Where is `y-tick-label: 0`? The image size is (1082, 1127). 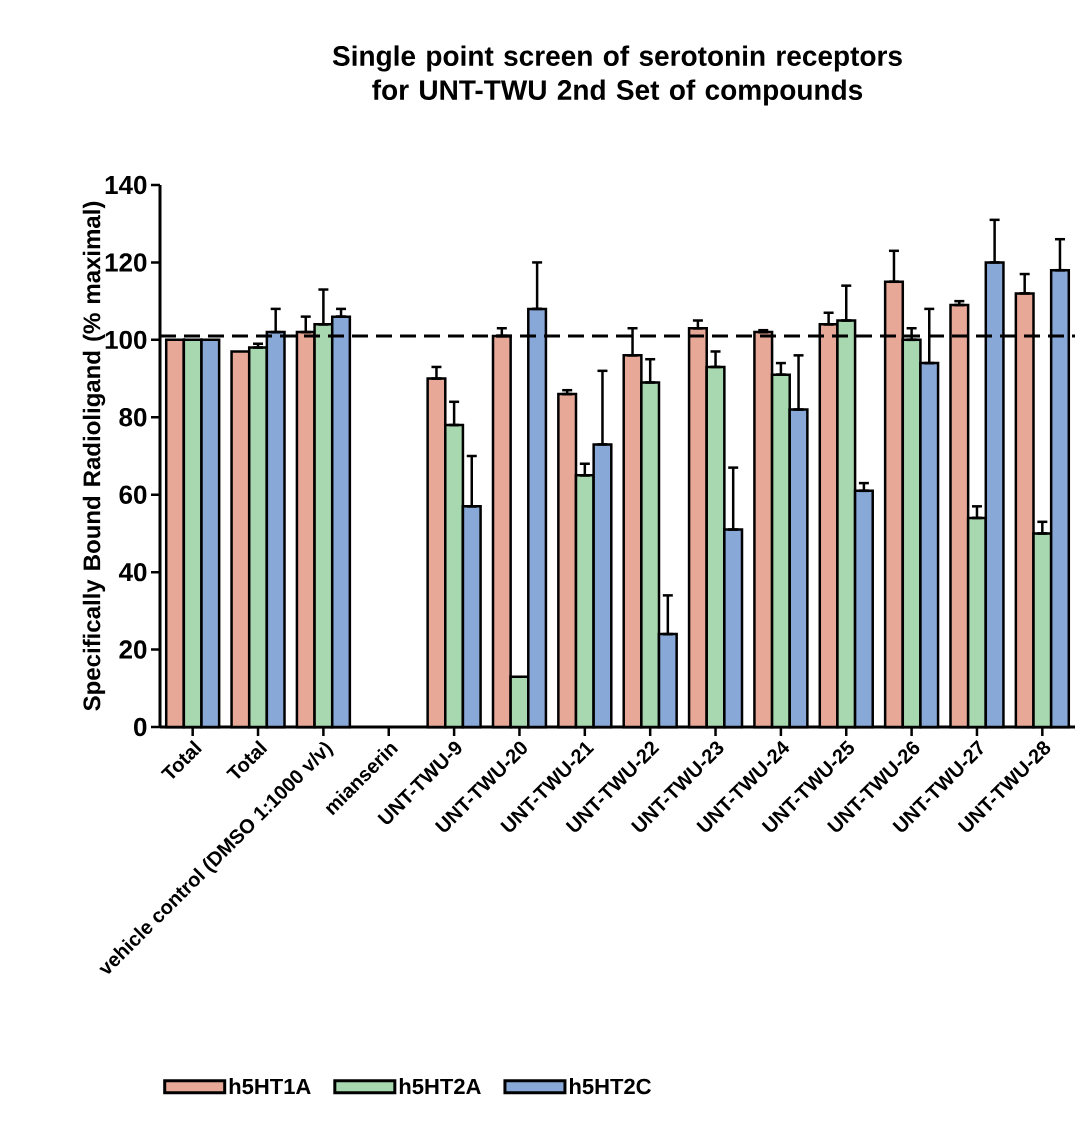 y-tick-label: 0 is located at coordinates (140, 727).